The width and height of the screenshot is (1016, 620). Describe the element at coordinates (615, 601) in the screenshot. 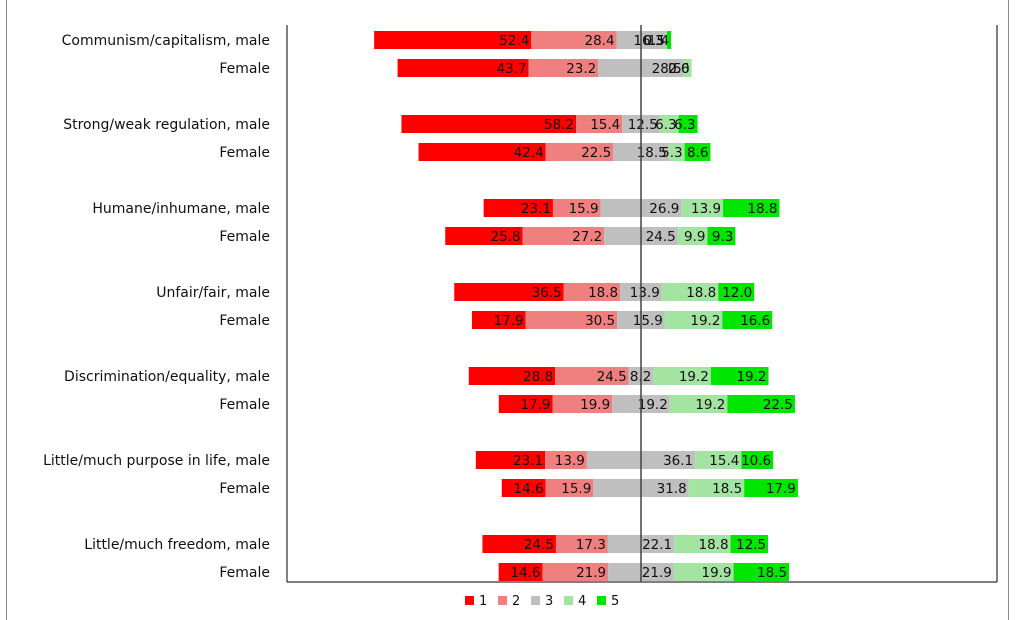

I see `legend-label-5: 5` at that location.